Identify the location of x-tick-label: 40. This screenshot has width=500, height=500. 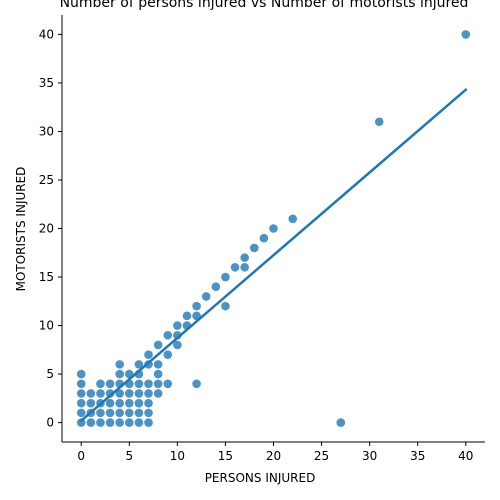
(465, 456).